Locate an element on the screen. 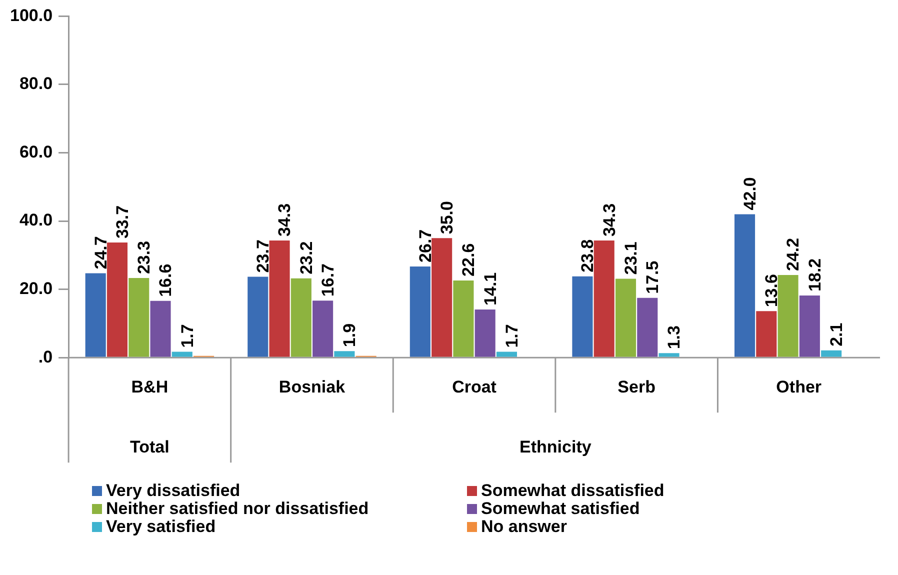 The height and width of the screenshot is (575, 898). text: Ethnicity is located at coordinates (556, 446).